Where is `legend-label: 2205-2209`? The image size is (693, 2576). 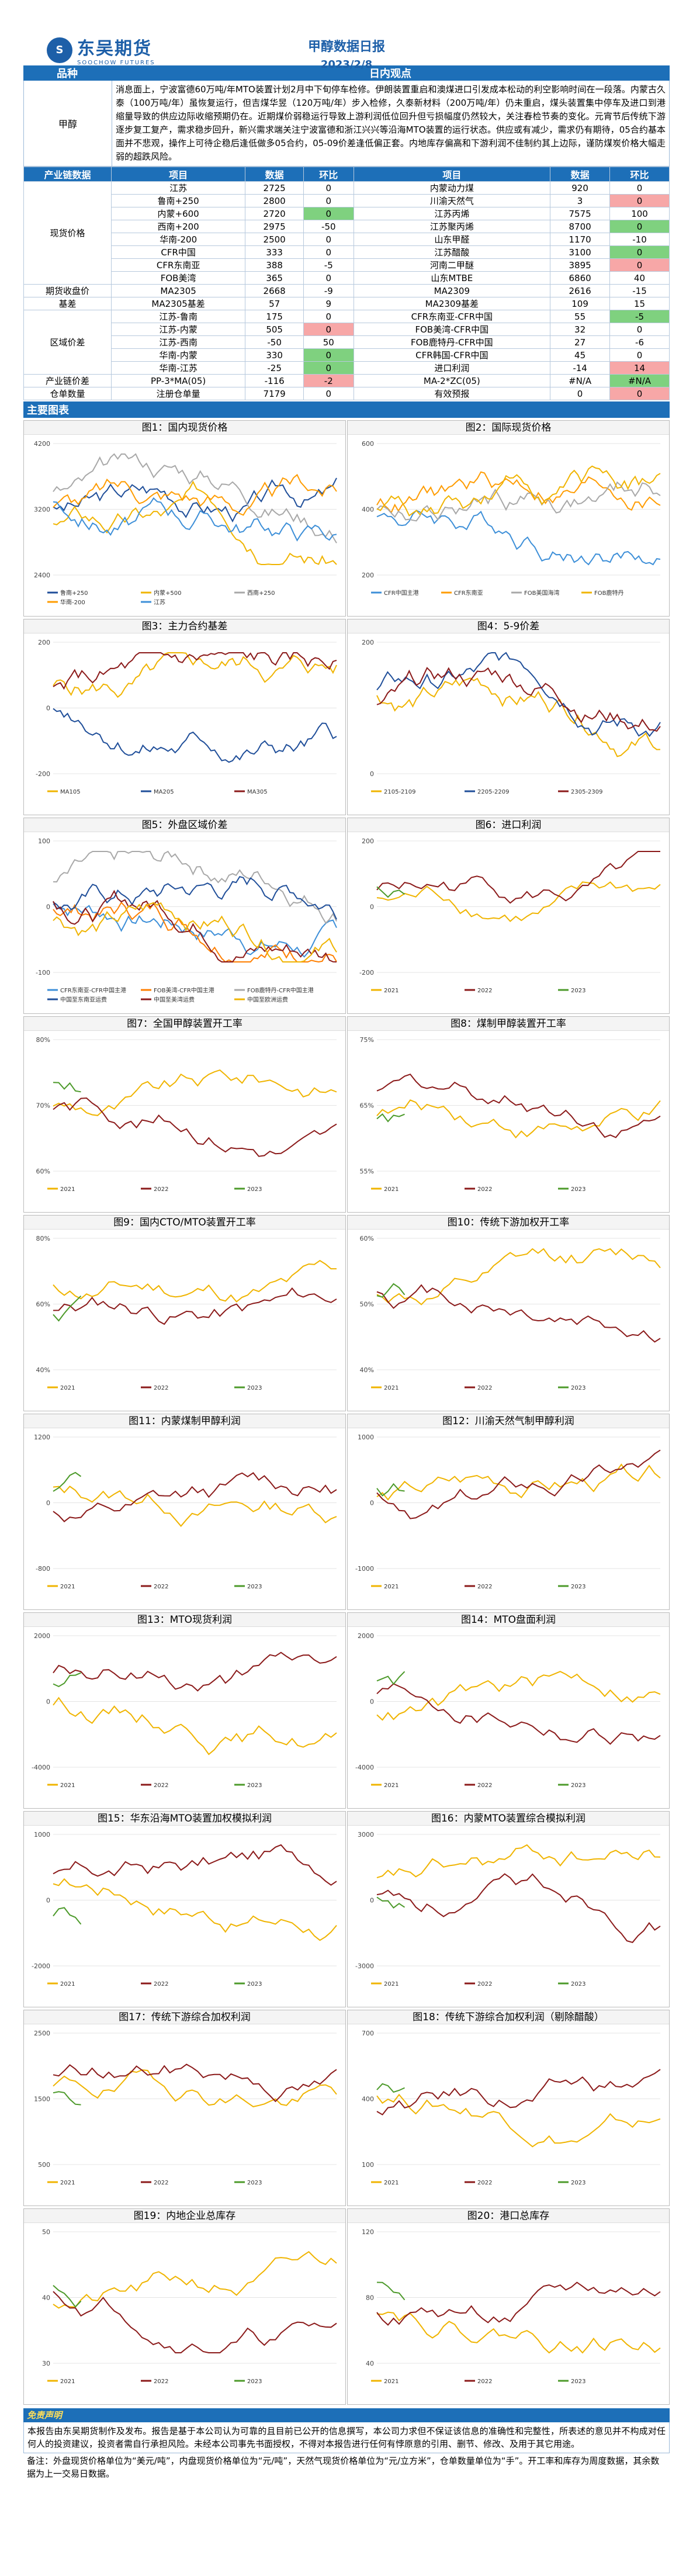
legend-label: 2205-2209 is located at coordinates (493, 792).